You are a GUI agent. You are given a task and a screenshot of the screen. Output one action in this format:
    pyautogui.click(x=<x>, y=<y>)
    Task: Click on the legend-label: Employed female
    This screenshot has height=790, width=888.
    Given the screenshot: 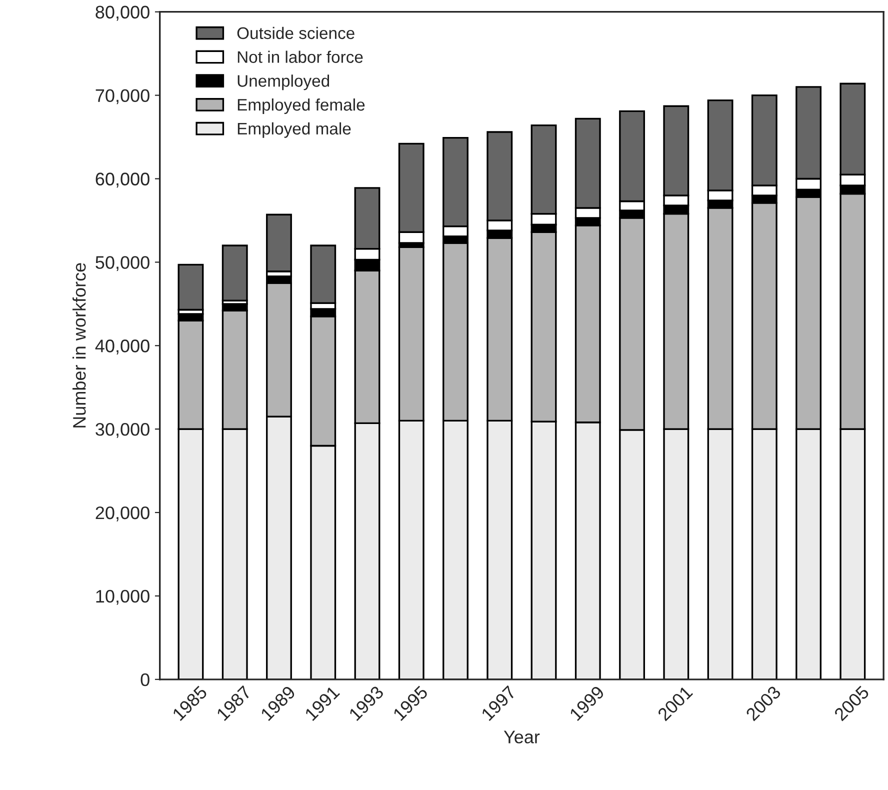 What is the action you would take?
    pyautogui.click(x=301, y=106)
    